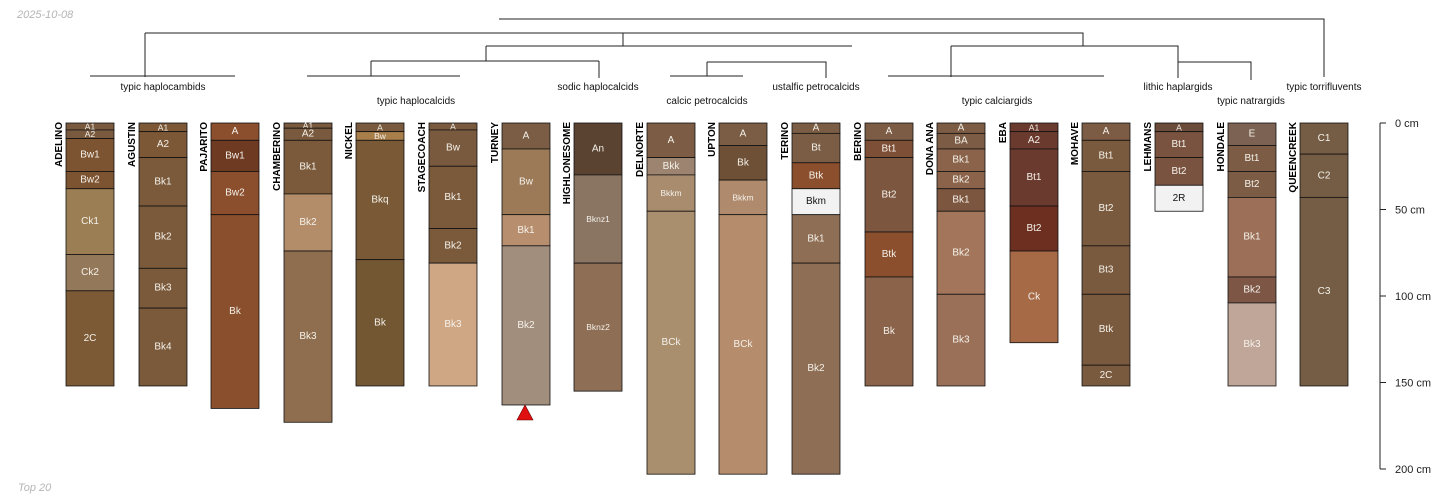  What do you see at coordinates (1246, 254) in the screenshot?
I see `soil-profile: E Bt1 Bt2 Bk1 Bk2 Bk3 HONDALE` at bounding box center [1246, 254].